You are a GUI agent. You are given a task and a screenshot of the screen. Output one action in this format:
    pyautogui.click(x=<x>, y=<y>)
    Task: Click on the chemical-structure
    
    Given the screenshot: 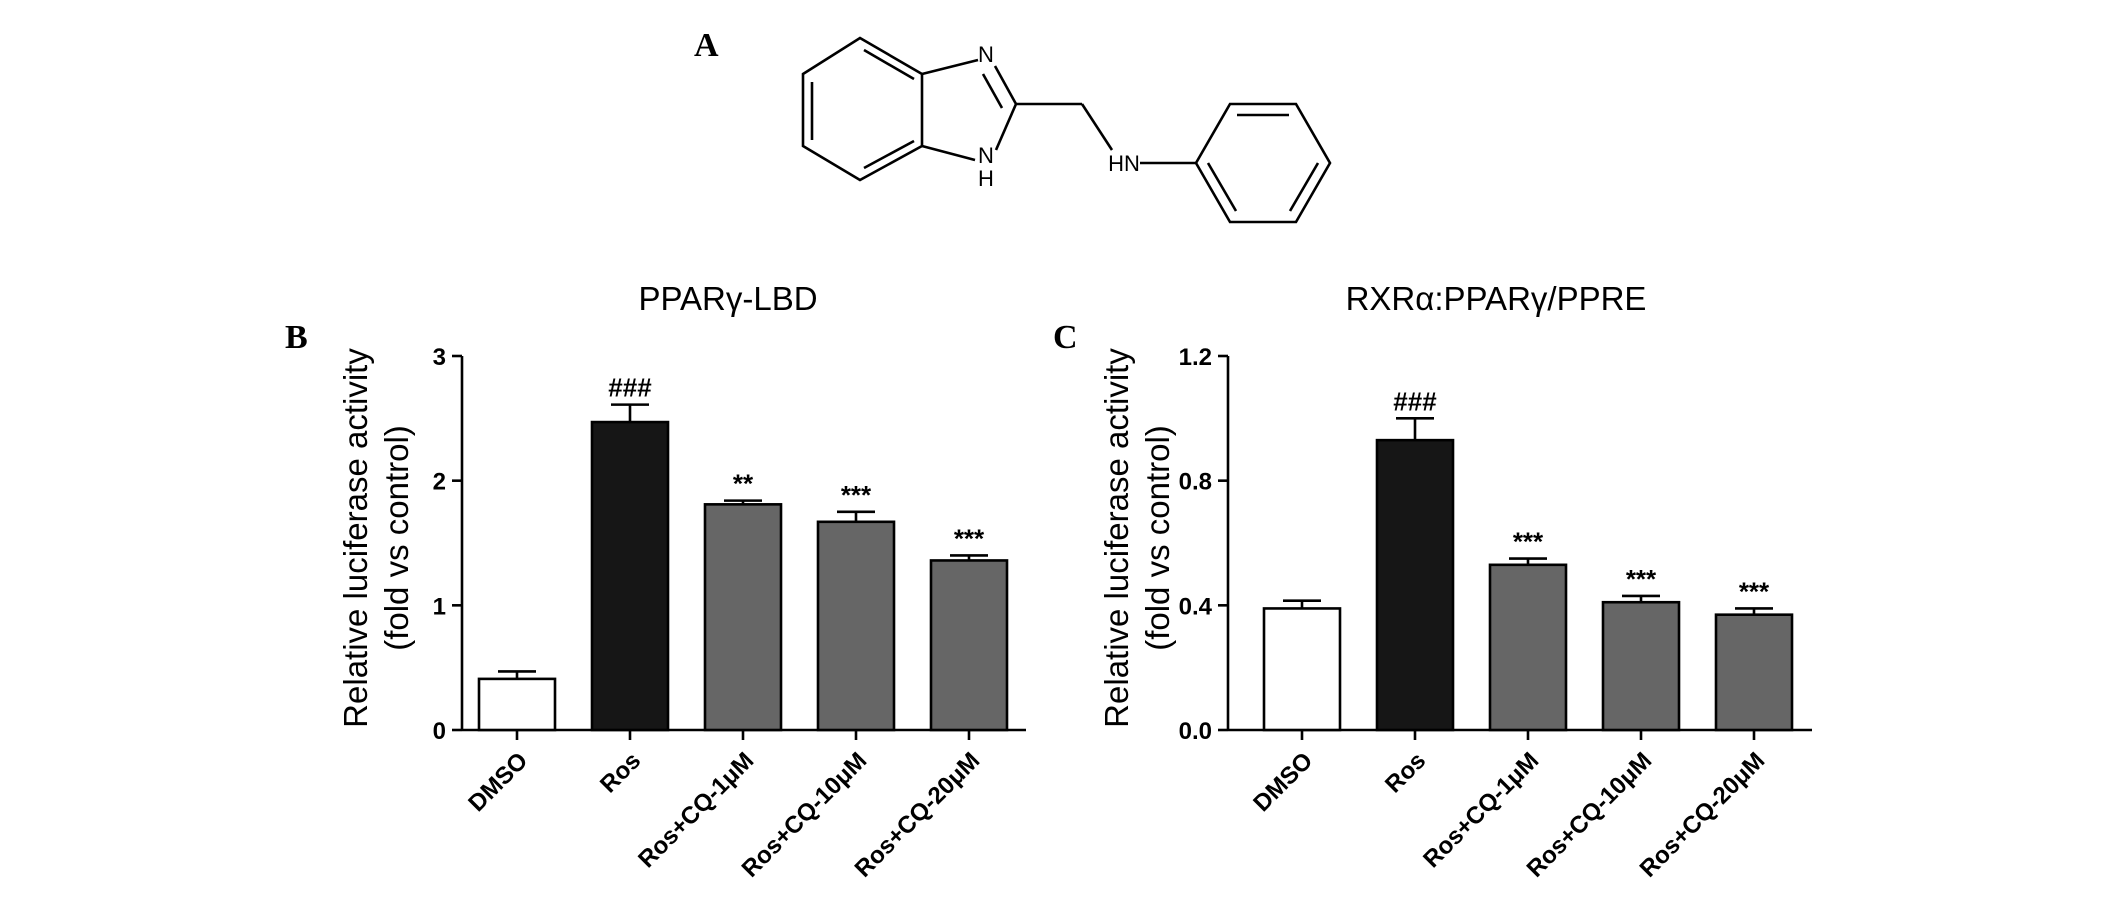 What is the action you would take?
    pyautogui.click(x=1066, y=130)
    